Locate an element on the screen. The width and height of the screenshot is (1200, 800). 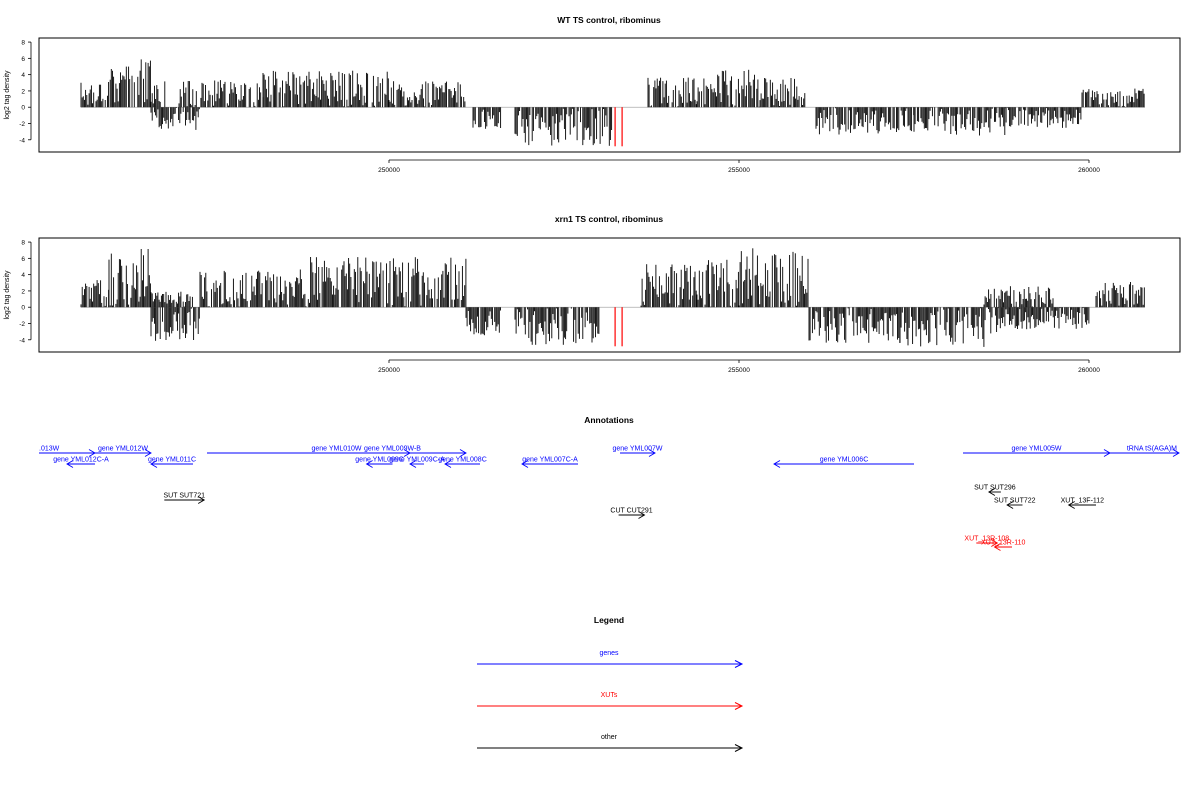
legend-title: Legend is located at coordinates (609, 620).